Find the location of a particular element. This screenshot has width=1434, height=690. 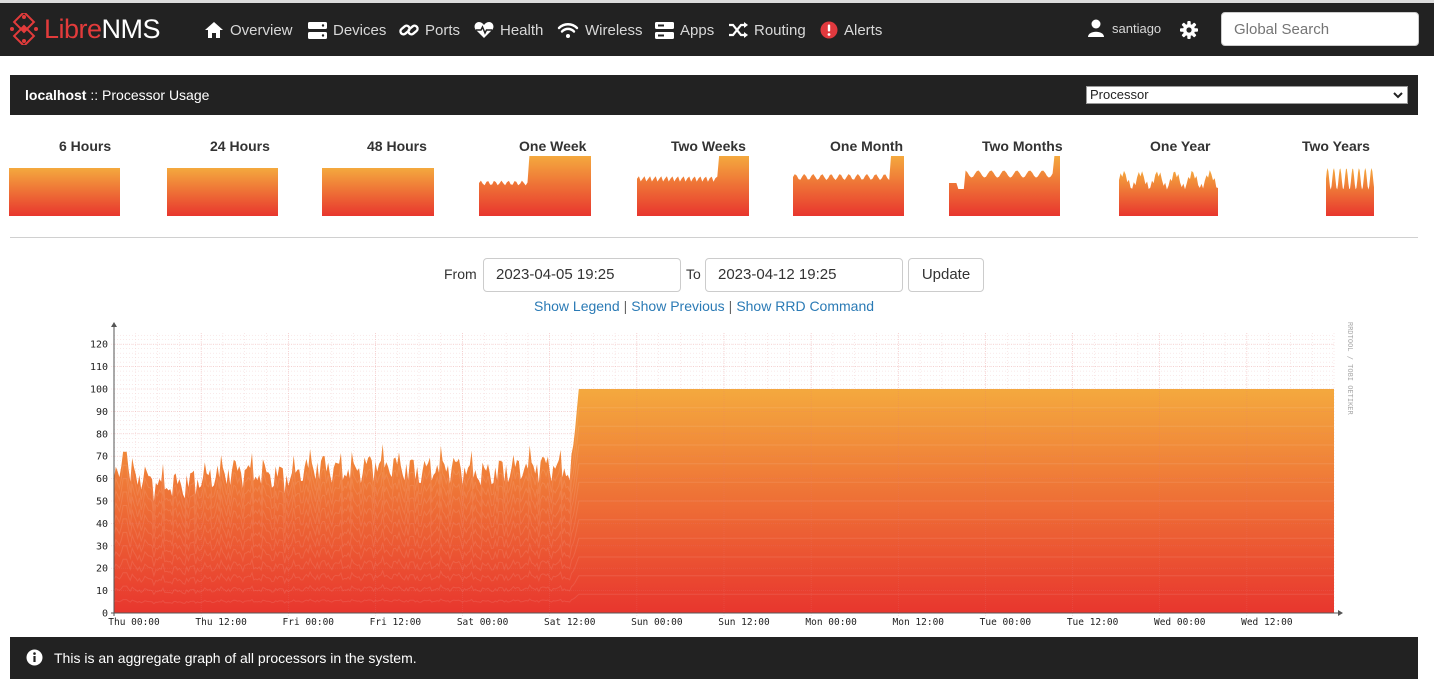

nav-routing: Routing is located at coordinates (767, 30).